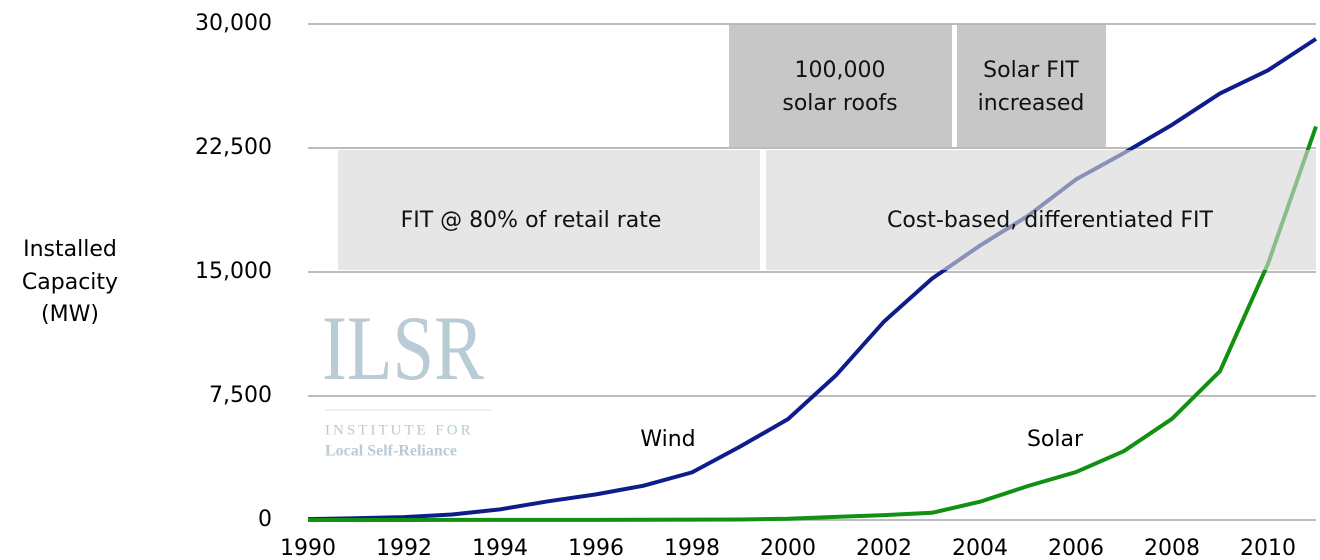 This screenshot has height=560, width=1320. I want to click on y-tick-label: 15,000, so click(233, 271).